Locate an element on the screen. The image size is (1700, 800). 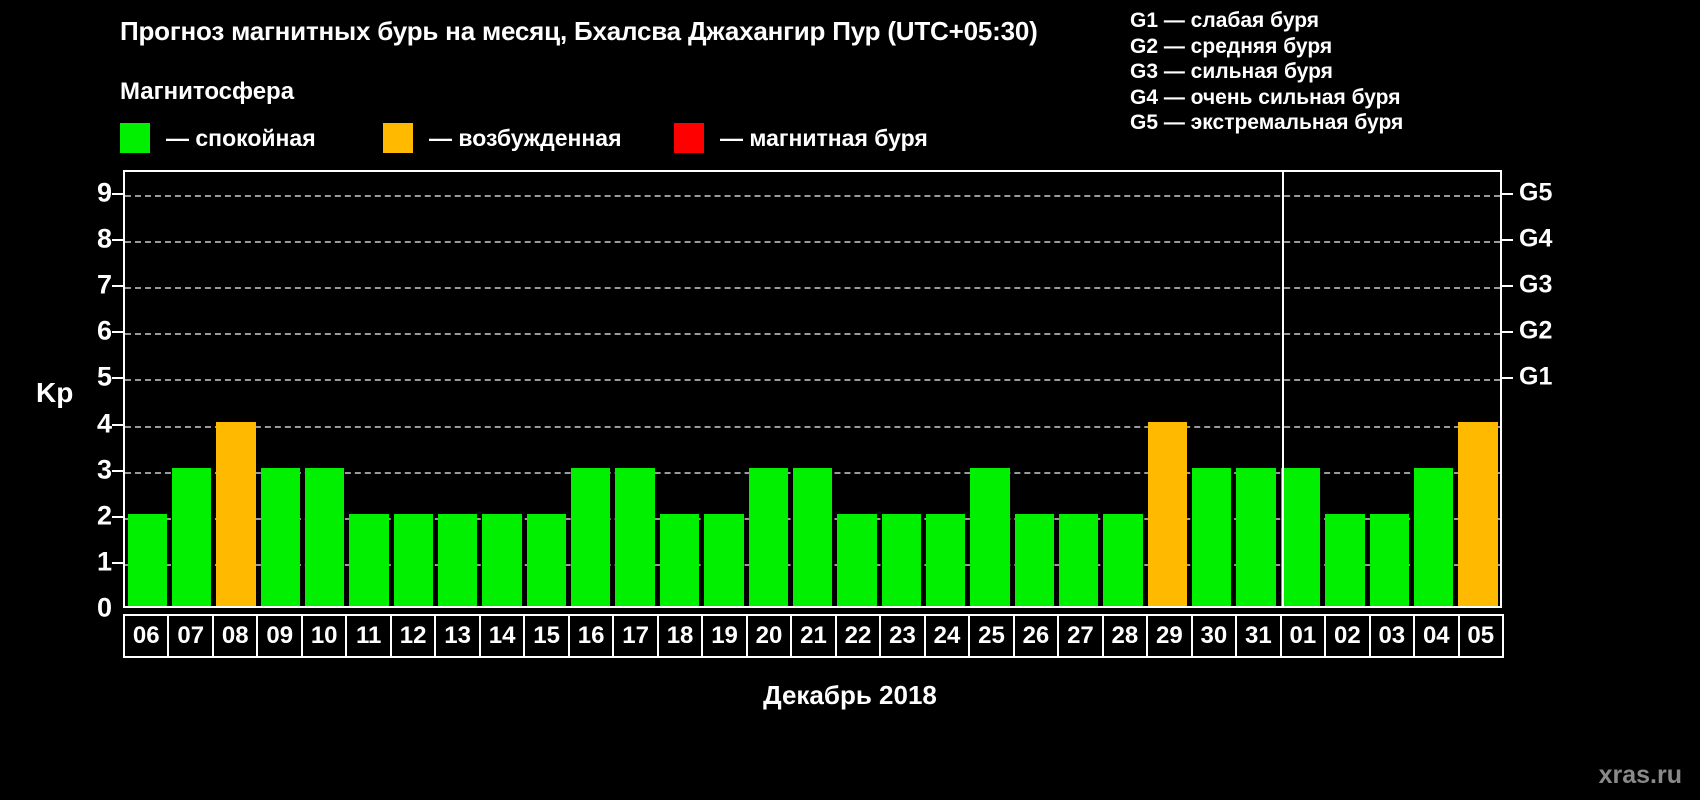
date-label: 22 is located at coordinates (858, 636).